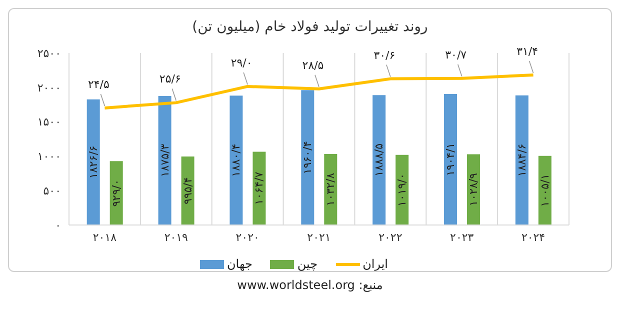 The height and width of the screenshot is (325, 622). What do you see at coordinates (527, 51) in the screenshot?
I see `data-label: ۳۱/۴` at bounding box center [527, 51].